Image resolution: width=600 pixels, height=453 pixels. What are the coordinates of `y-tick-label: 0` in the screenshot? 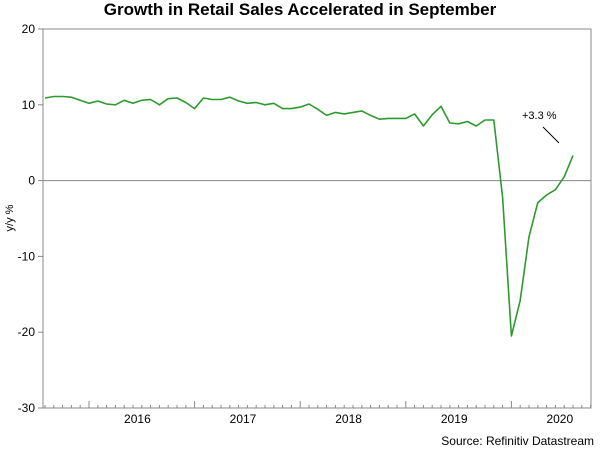 It's located at (31, 181).